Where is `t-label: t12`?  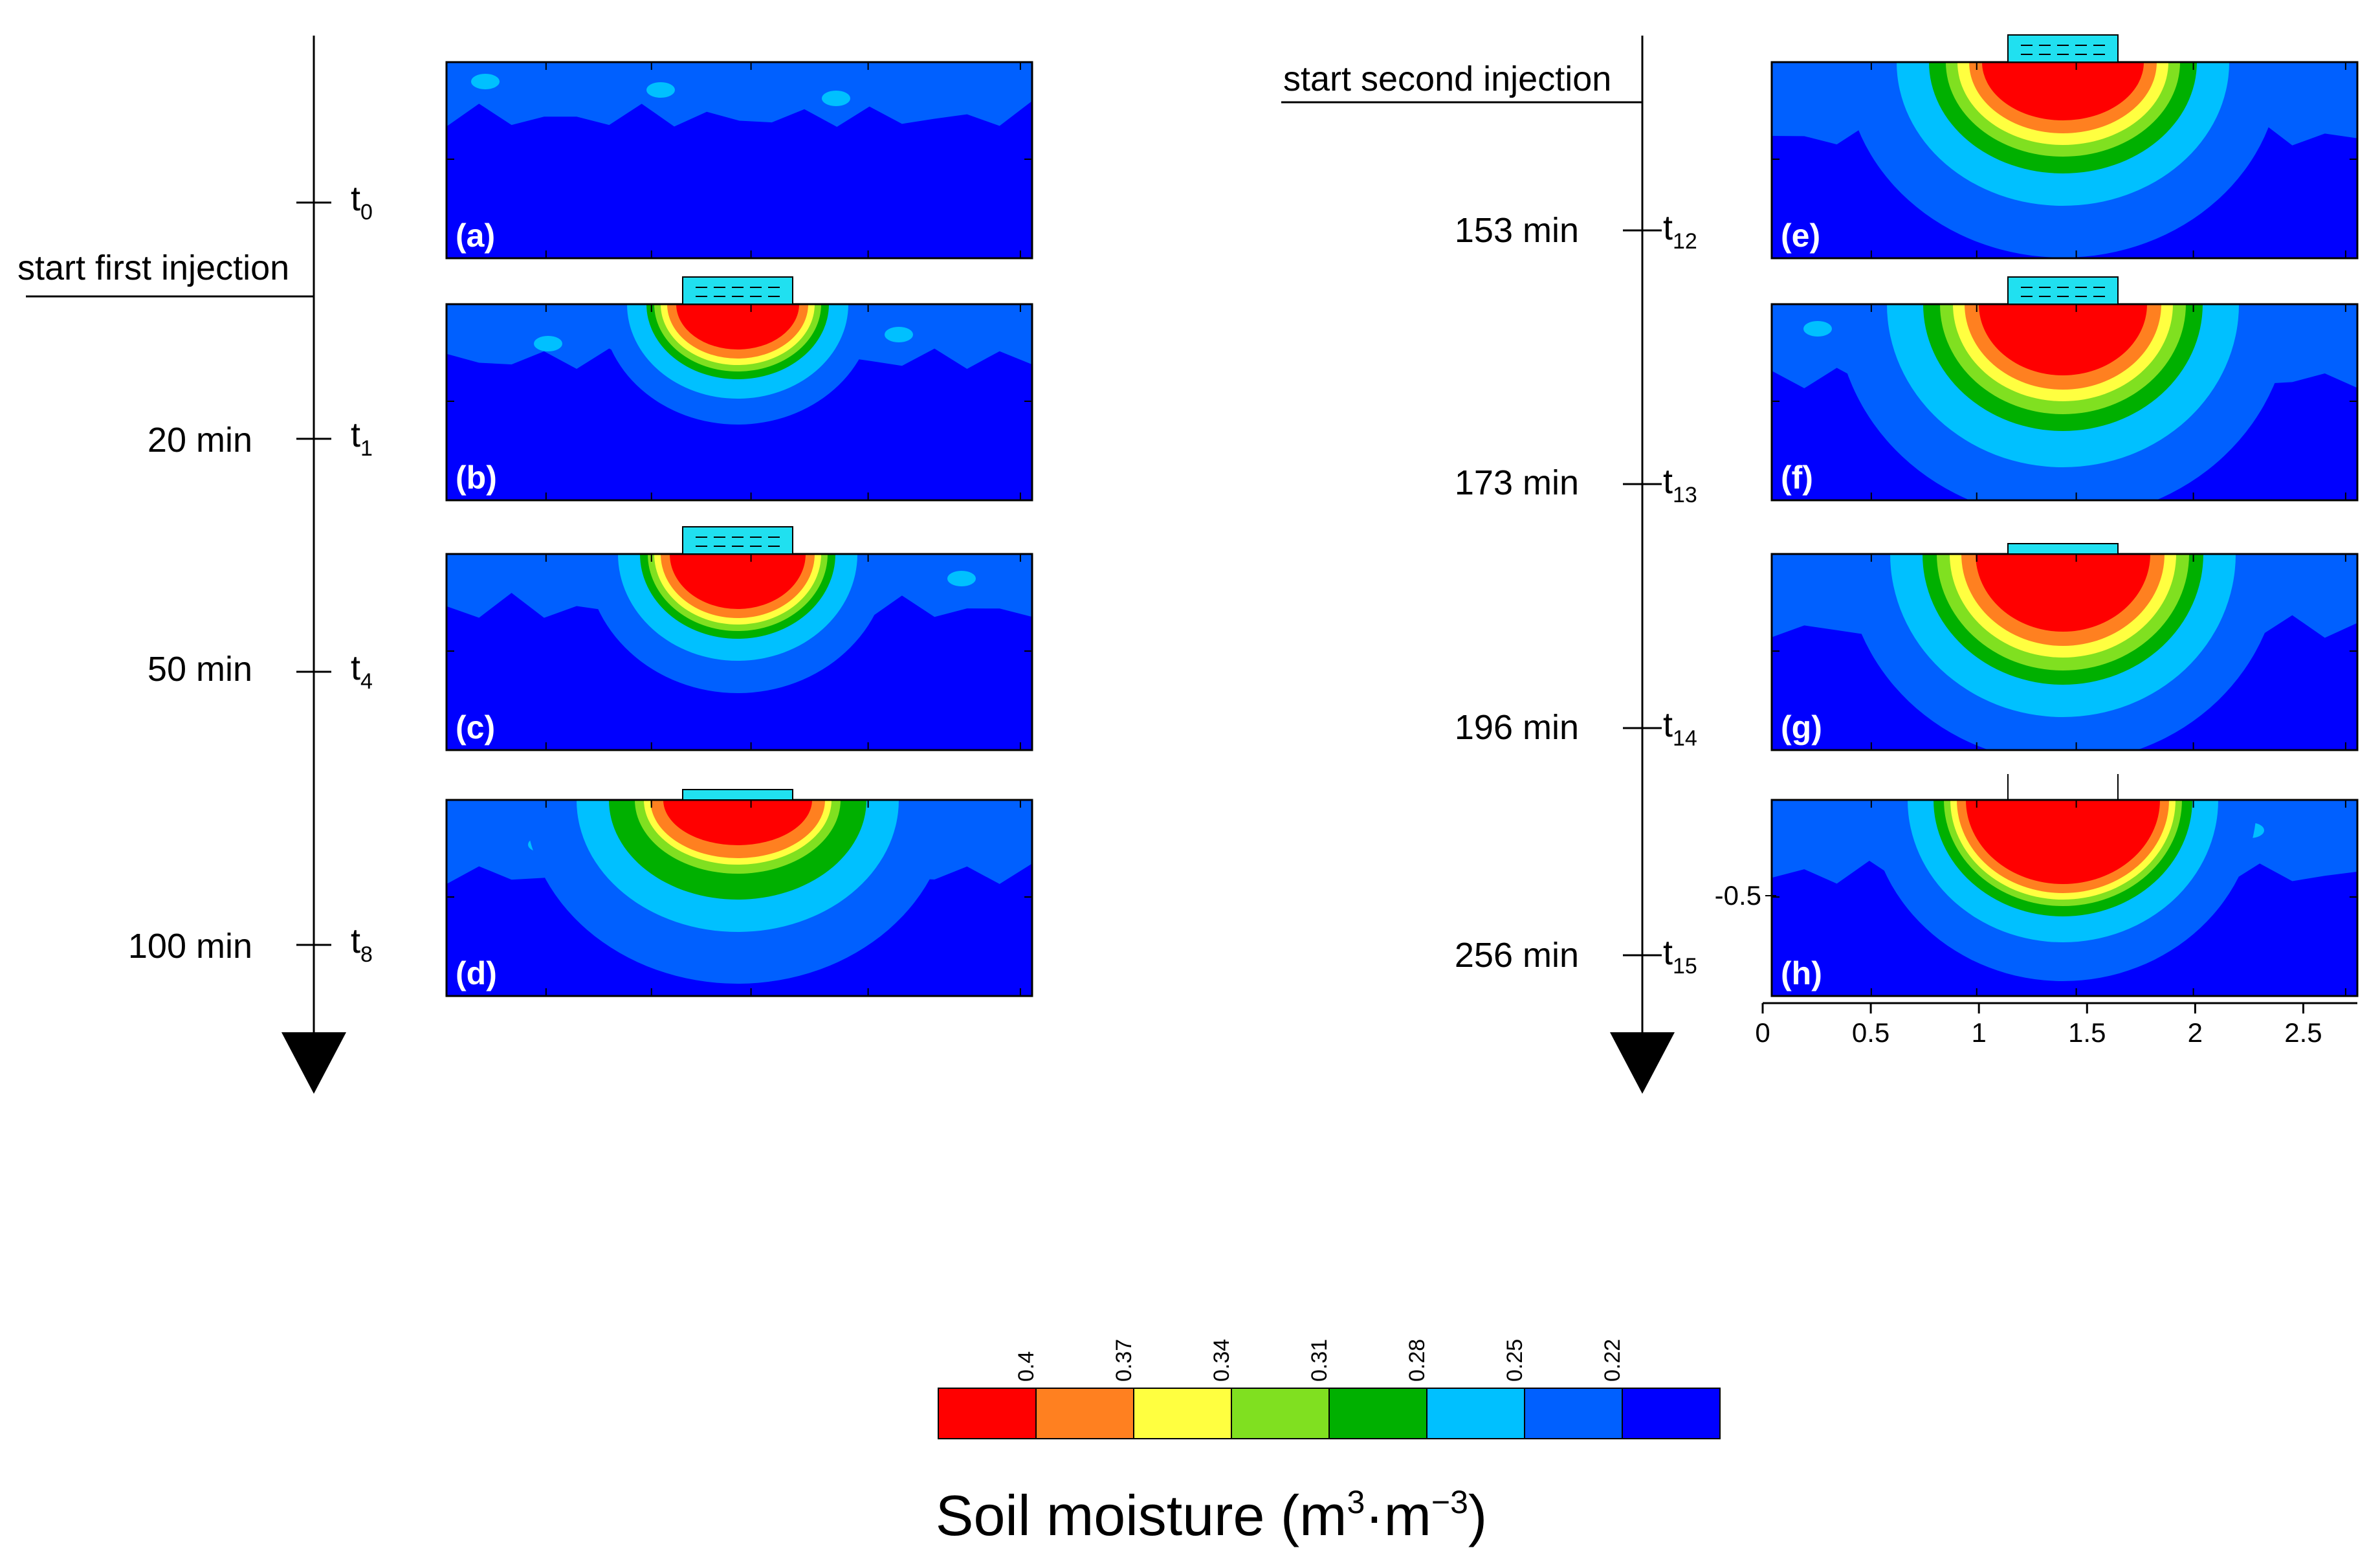 t-label: t12 is located at coordinates (1680, 231).